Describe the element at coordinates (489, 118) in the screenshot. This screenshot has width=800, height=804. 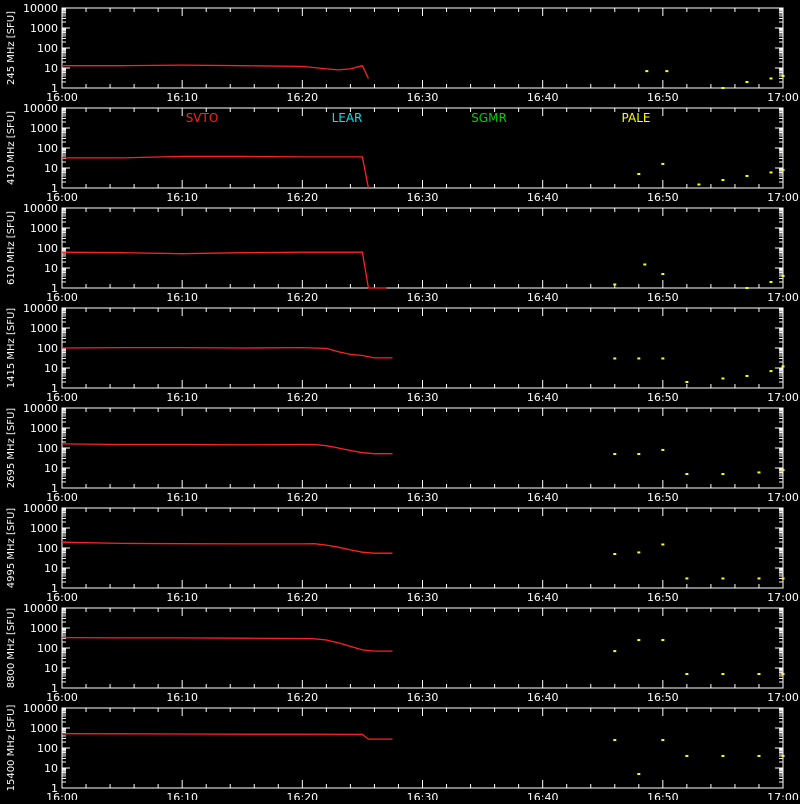
I see `legend-sgmr: SGMR` at that location.